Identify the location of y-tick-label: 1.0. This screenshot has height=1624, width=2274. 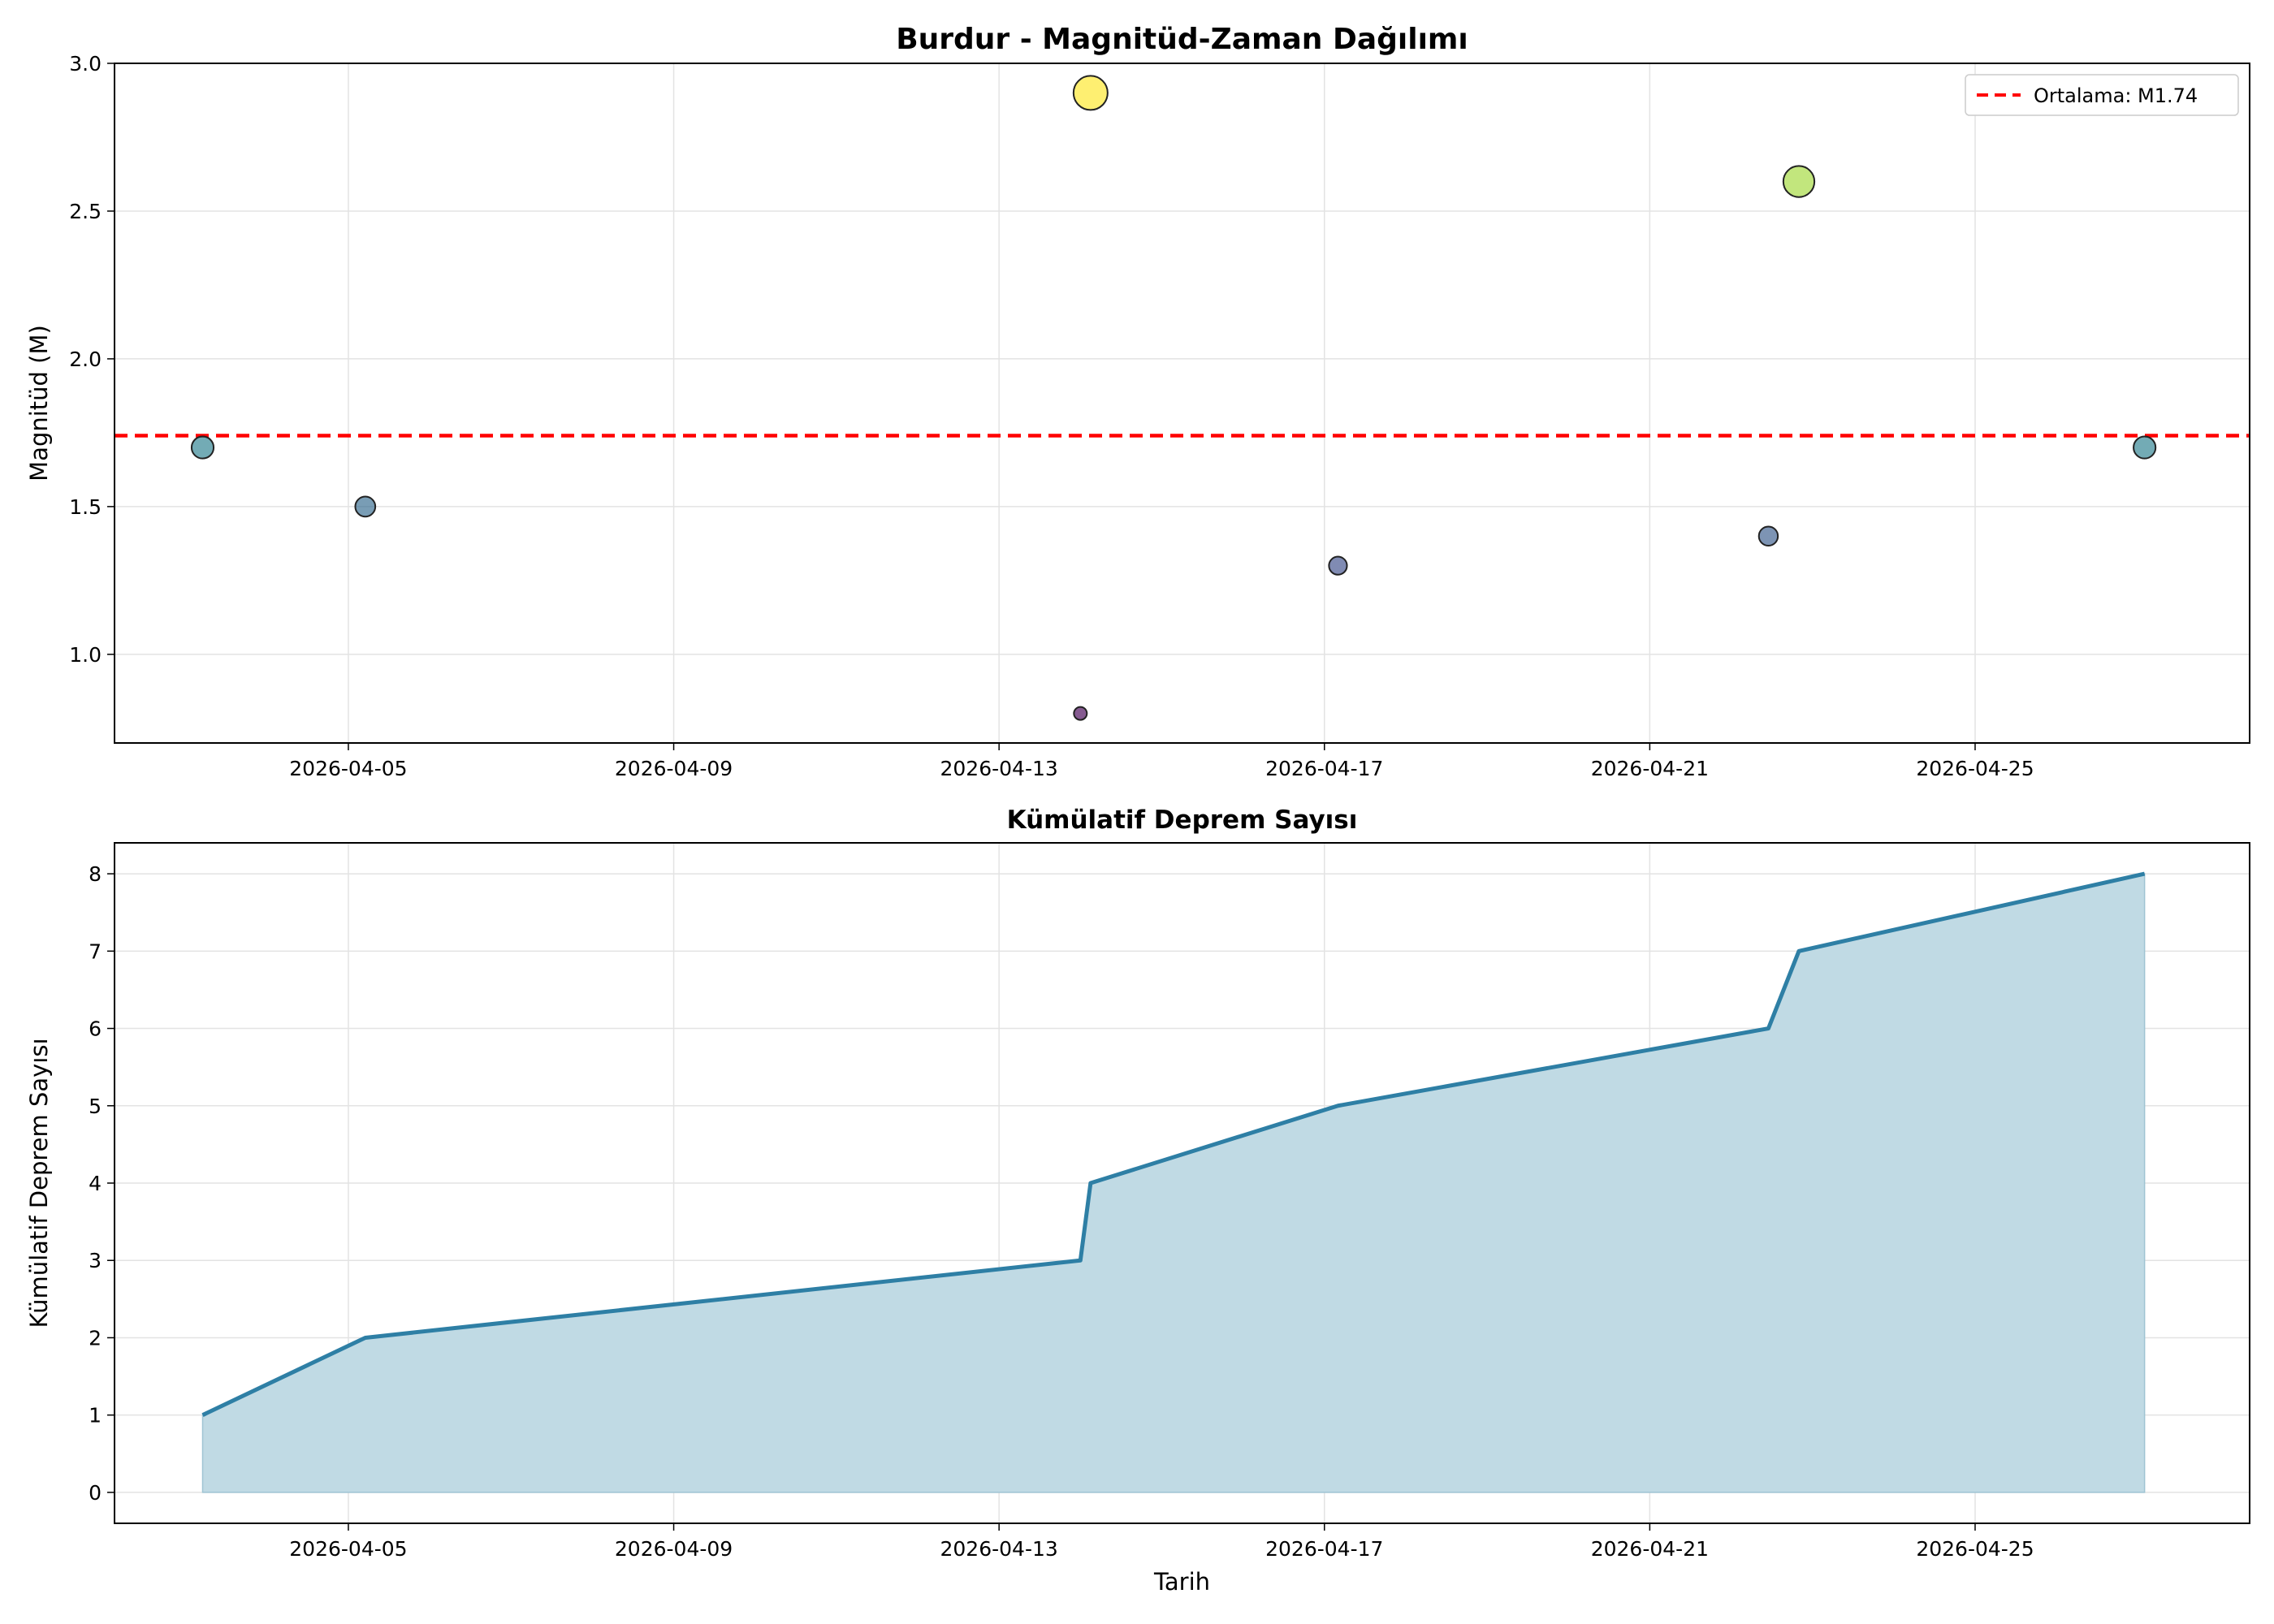
(85, 655).